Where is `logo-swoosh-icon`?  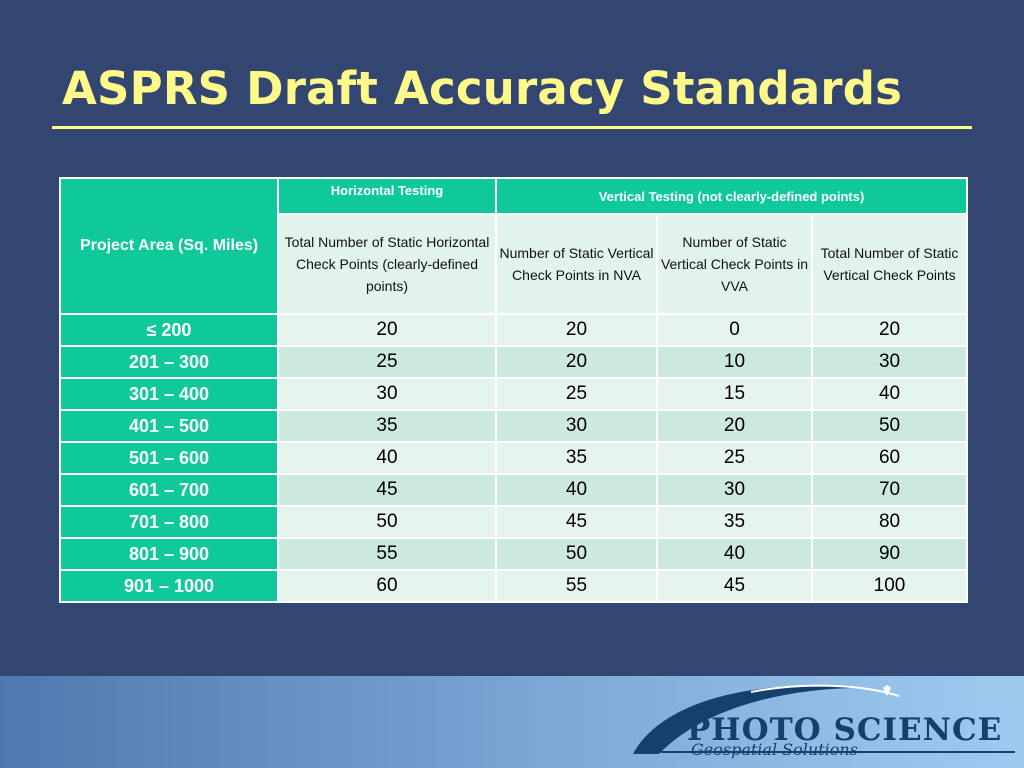
logo-swoosh-icon is located at coordinates (824, 719).